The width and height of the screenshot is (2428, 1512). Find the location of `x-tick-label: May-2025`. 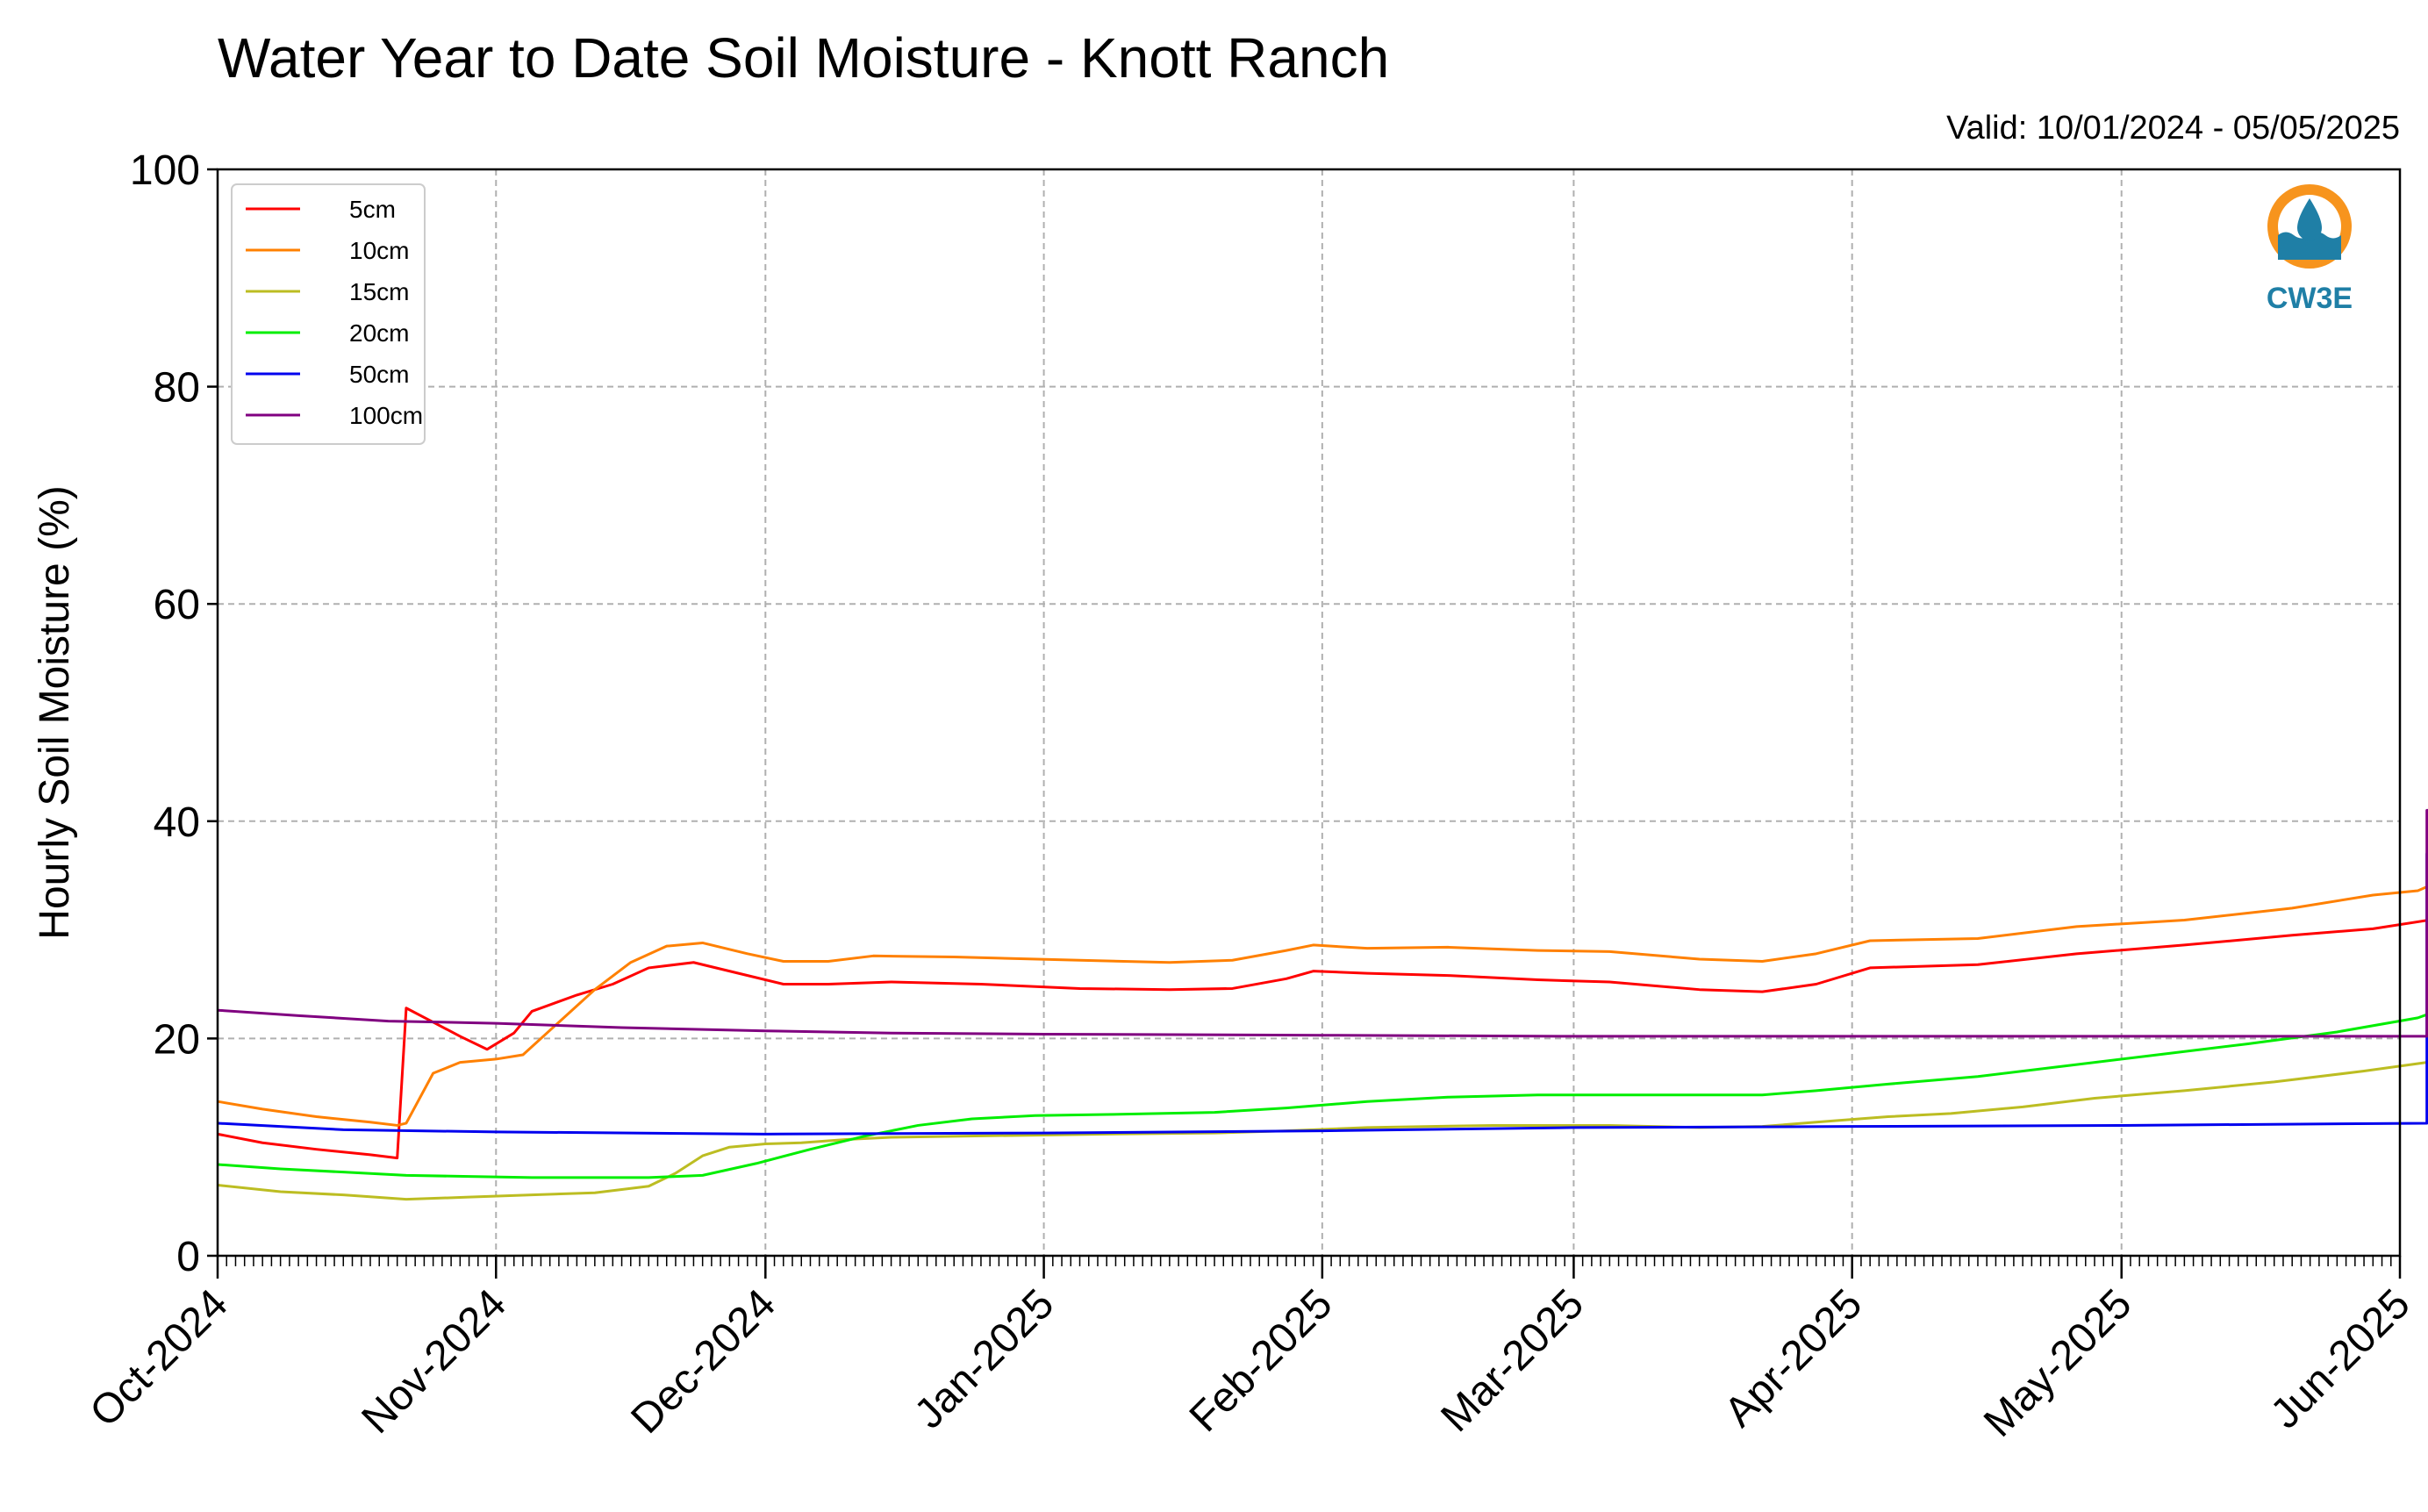

x-tick-label: May-2025 is located at coordinates (2057, 1362).